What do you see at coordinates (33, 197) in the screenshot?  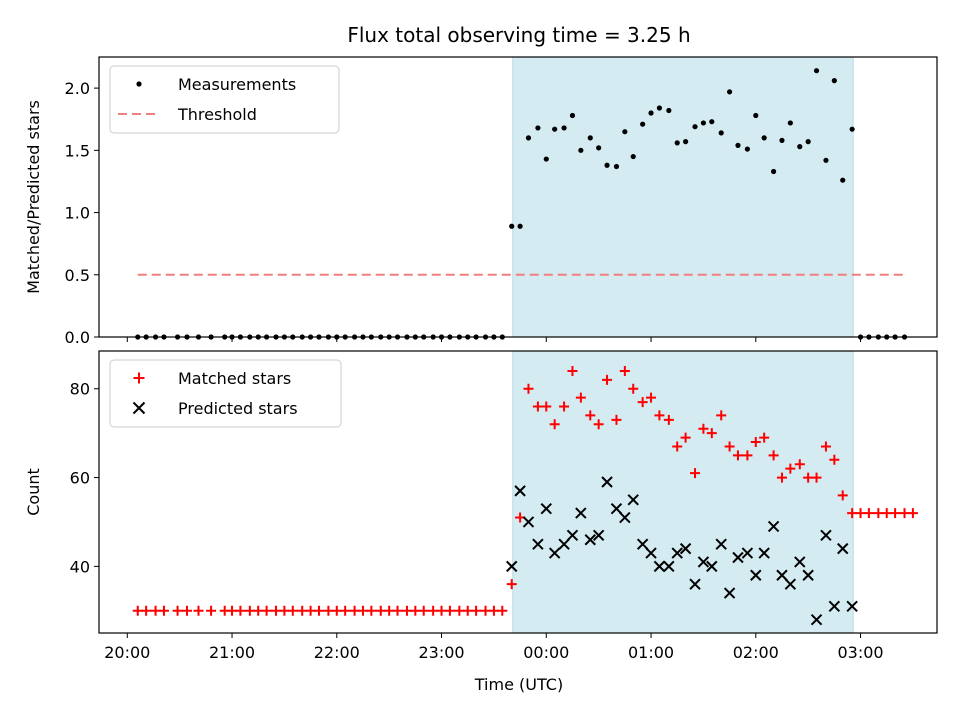 I see `y-axis-label: Matched/Predicted stars` at bounding box center [33, 197].